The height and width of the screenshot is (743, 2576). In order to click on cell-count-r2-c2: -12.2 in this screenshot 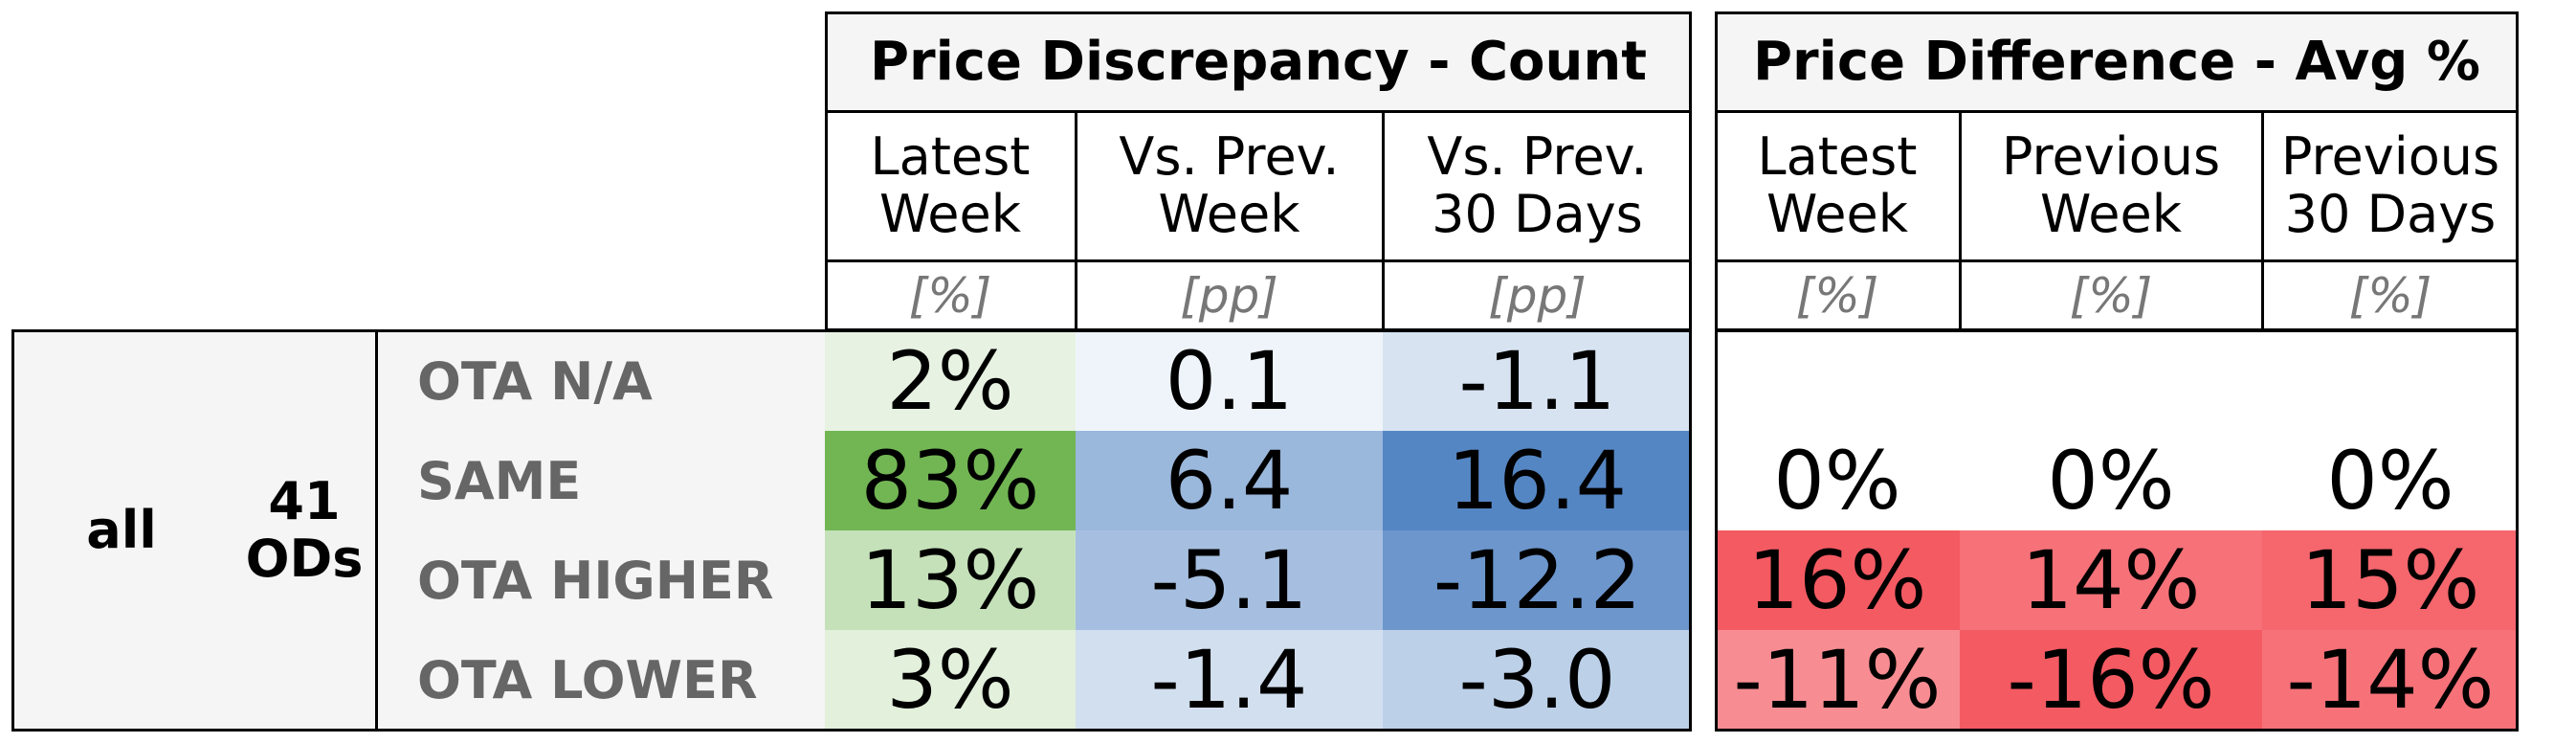, I will do `click(1537, 580)`.